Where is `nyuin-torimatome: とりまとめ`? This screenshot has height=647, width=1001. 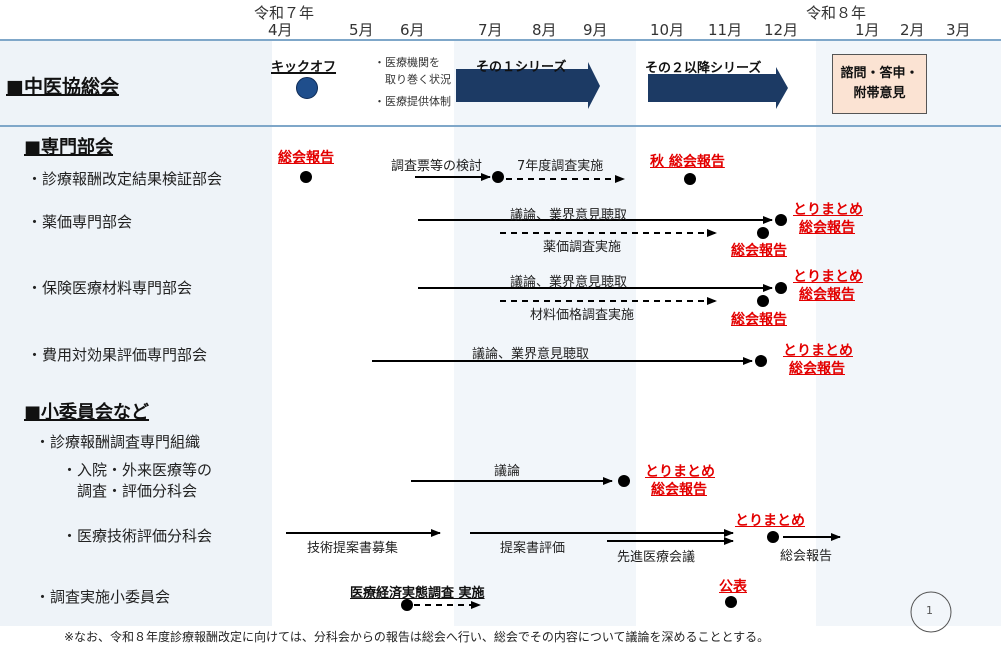
nyuin-torimatome: とりまとめ is located at coordinates (680, 472).